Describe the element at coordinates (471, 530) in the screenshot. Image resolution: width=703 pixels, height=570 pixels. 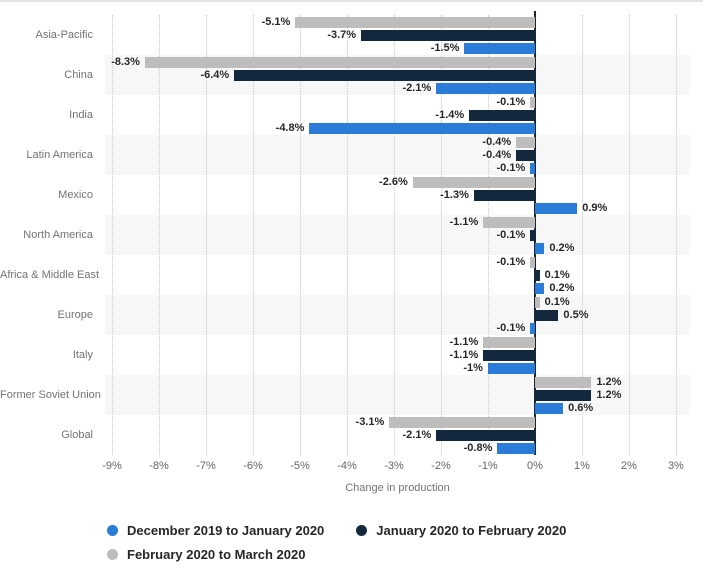
I see `legend-label: January 2020 to February 2020` at that location.